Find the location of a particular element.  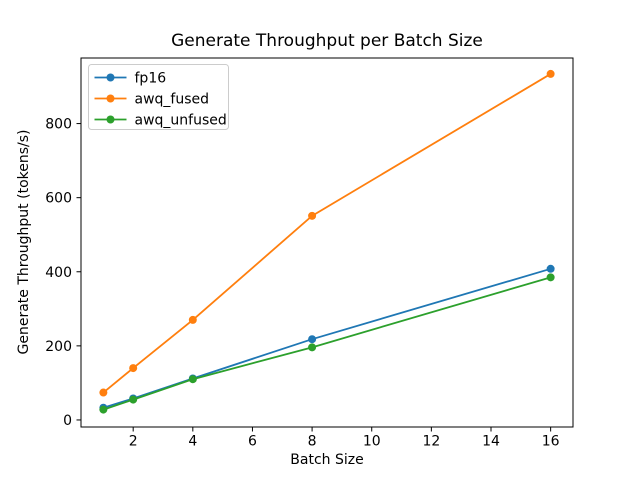

legend-box is located at coordinates (158, 97).